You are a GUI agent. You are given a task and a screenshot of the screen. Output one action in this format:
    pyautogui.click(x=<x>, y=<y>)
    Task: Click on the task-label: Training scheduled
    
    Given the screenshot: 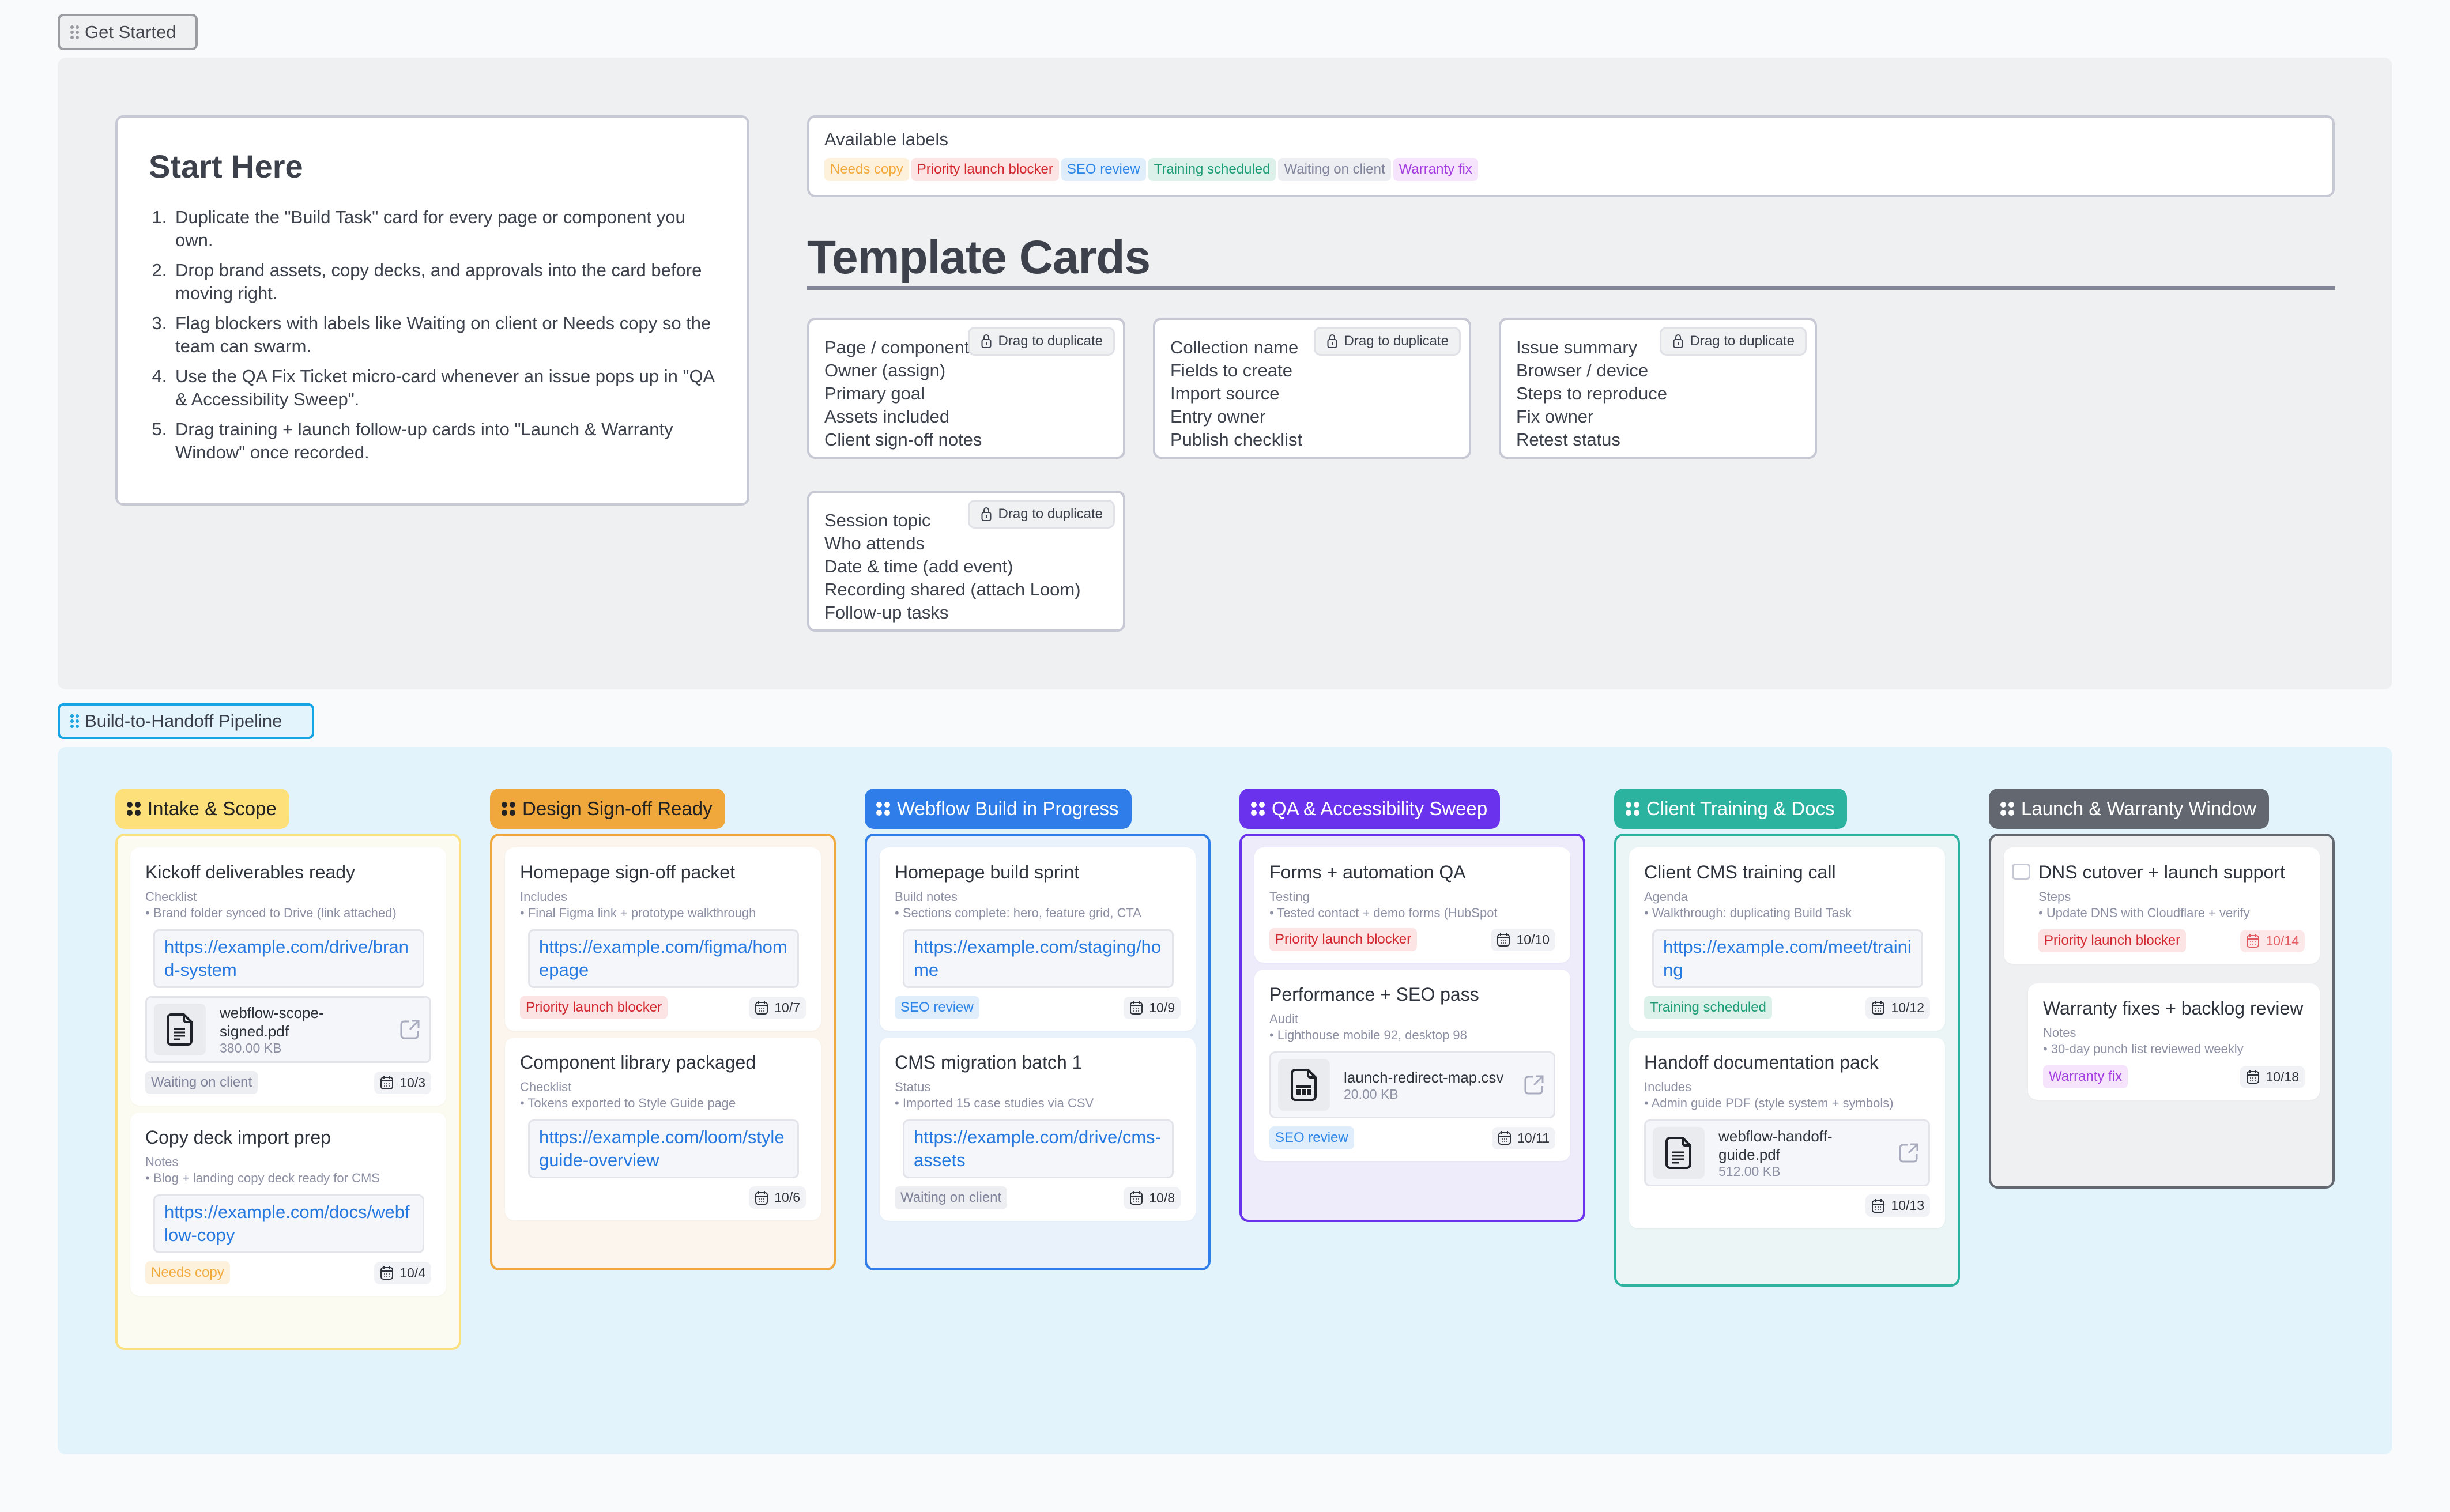 What is the action you would take?
    pyautogui.click(x=1708, y=1008)
    